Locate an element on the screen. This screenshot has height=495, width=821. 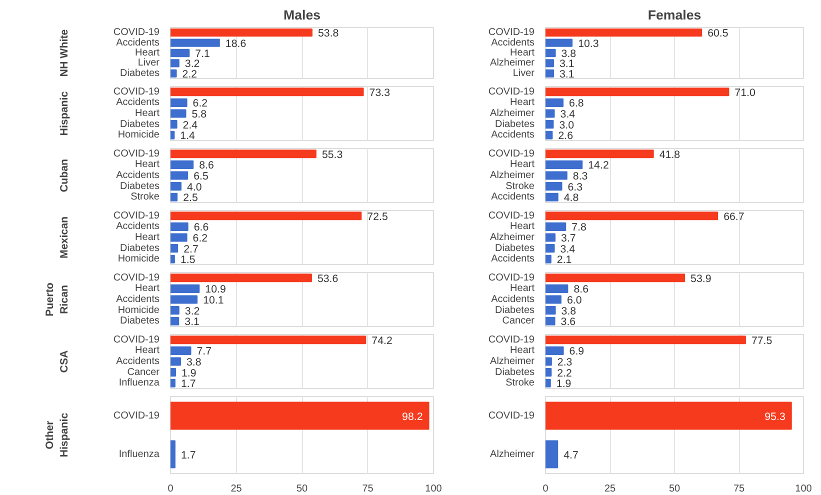
data-label: 3.1 is located at coordinates (567, 64).